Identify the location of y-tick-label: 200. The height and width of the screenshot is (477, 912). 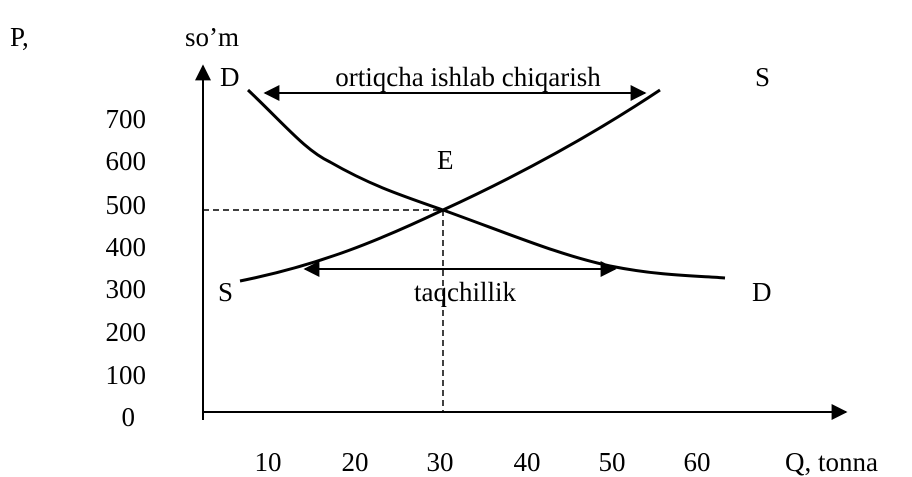
(126, 332).